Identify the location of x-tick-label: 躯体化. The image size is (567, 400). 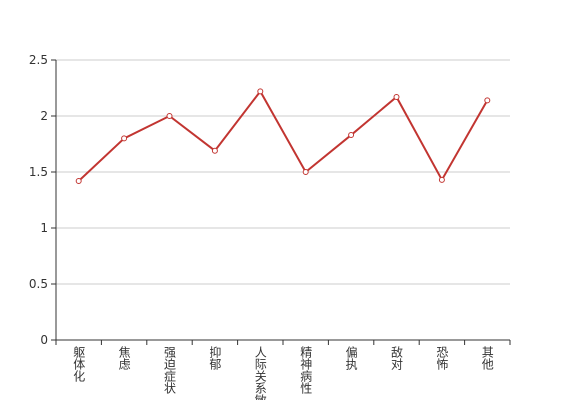
(79, 364).